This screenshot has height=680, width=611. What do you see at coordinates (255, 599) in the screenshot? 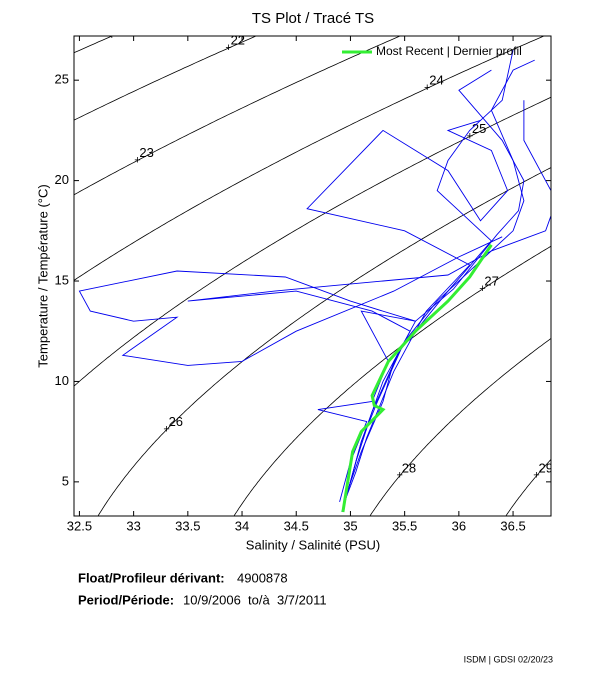
I see `period: 10/9/2006 to/à 3/7/2011` at bounding box center [255, 599].